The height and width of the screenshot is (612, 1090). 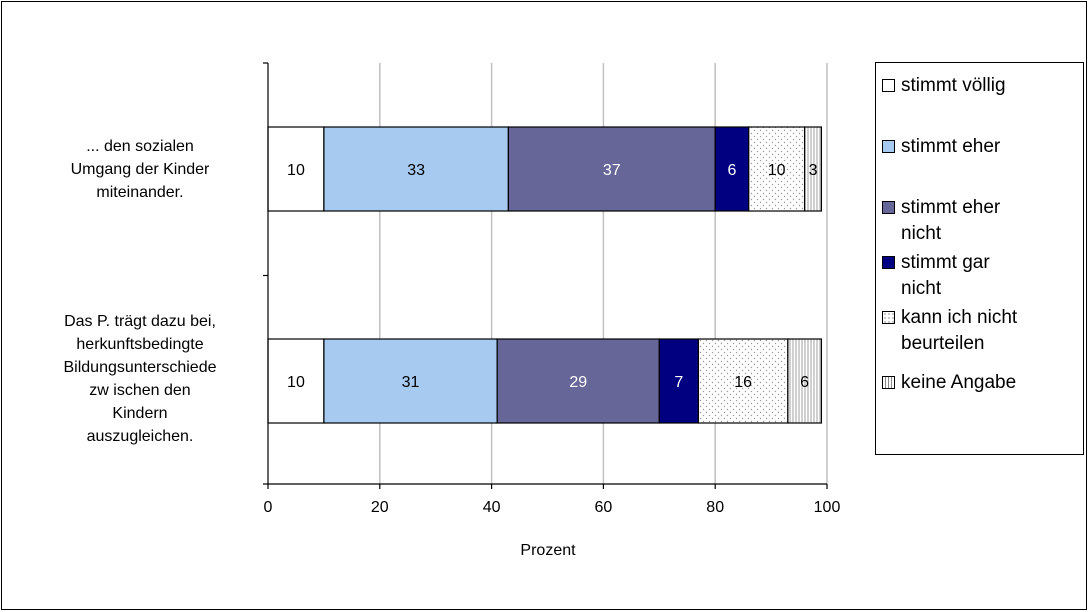 What do you see at coordinates (993, 331) in the screenshot?
I see `legend-label: kann ich nicht beurteilen` at bounding box center [993, 331].